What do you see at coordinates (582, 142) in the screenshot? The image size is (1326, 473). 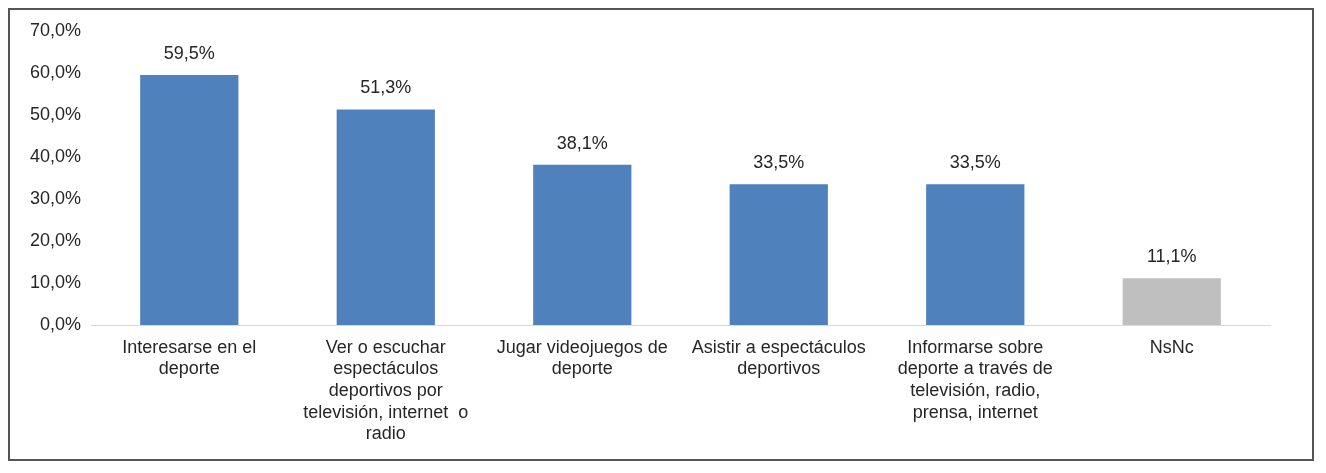 I see `data-label: 38,1%` at bounding box center [582, 142].